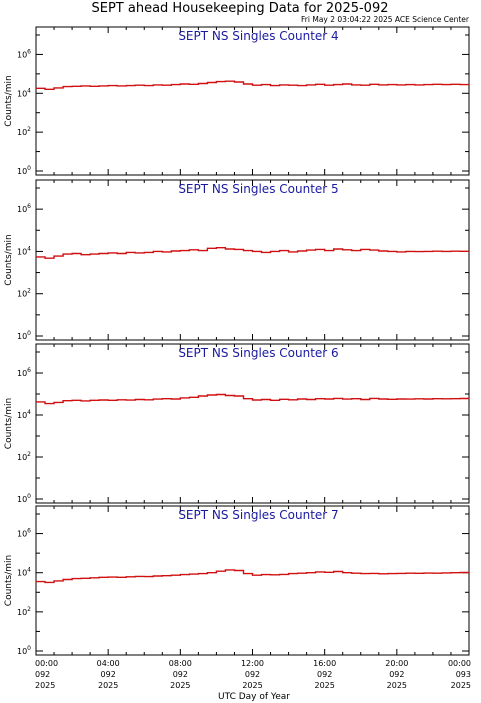 The width and height of the screenshot is (481, 703). I want to click on x-tick-label-time: 16:00, so click(324, 663).